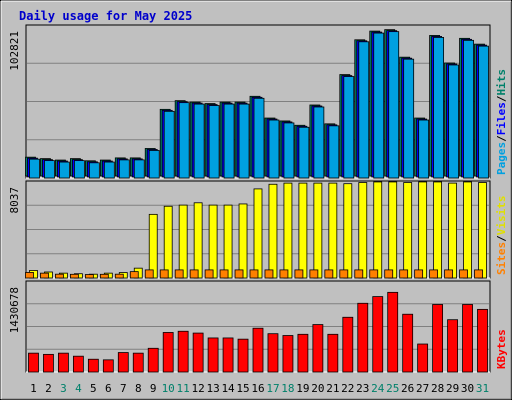 The width and height of the screenshot is (512, 405). I want to click on x-tick-label-day-8: 8, so click(138, 388).